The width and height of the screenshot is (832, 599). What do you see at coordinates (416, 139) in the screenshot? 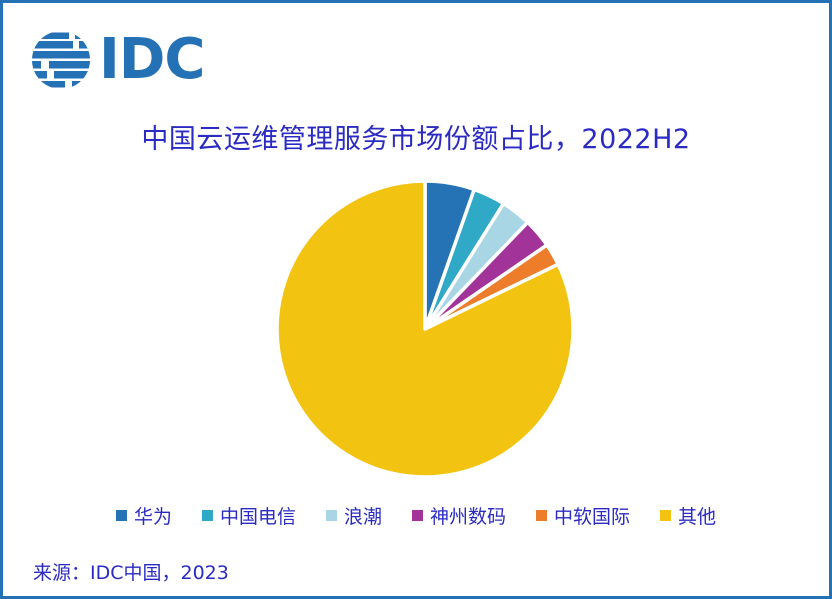
I see `chart-title: 中国云运维管理服务市场份额占比，2022H2` at bounding box center [416, 139].